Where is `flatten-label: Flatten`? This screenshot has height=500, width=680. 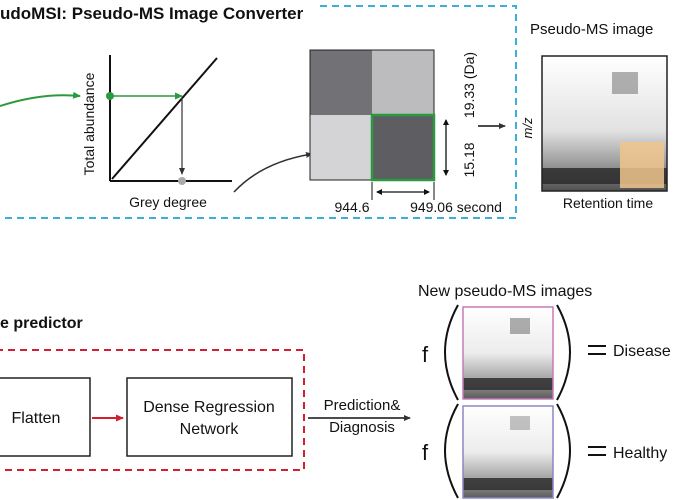
flatten-label: Flatten is located at coordinates (36, 418).